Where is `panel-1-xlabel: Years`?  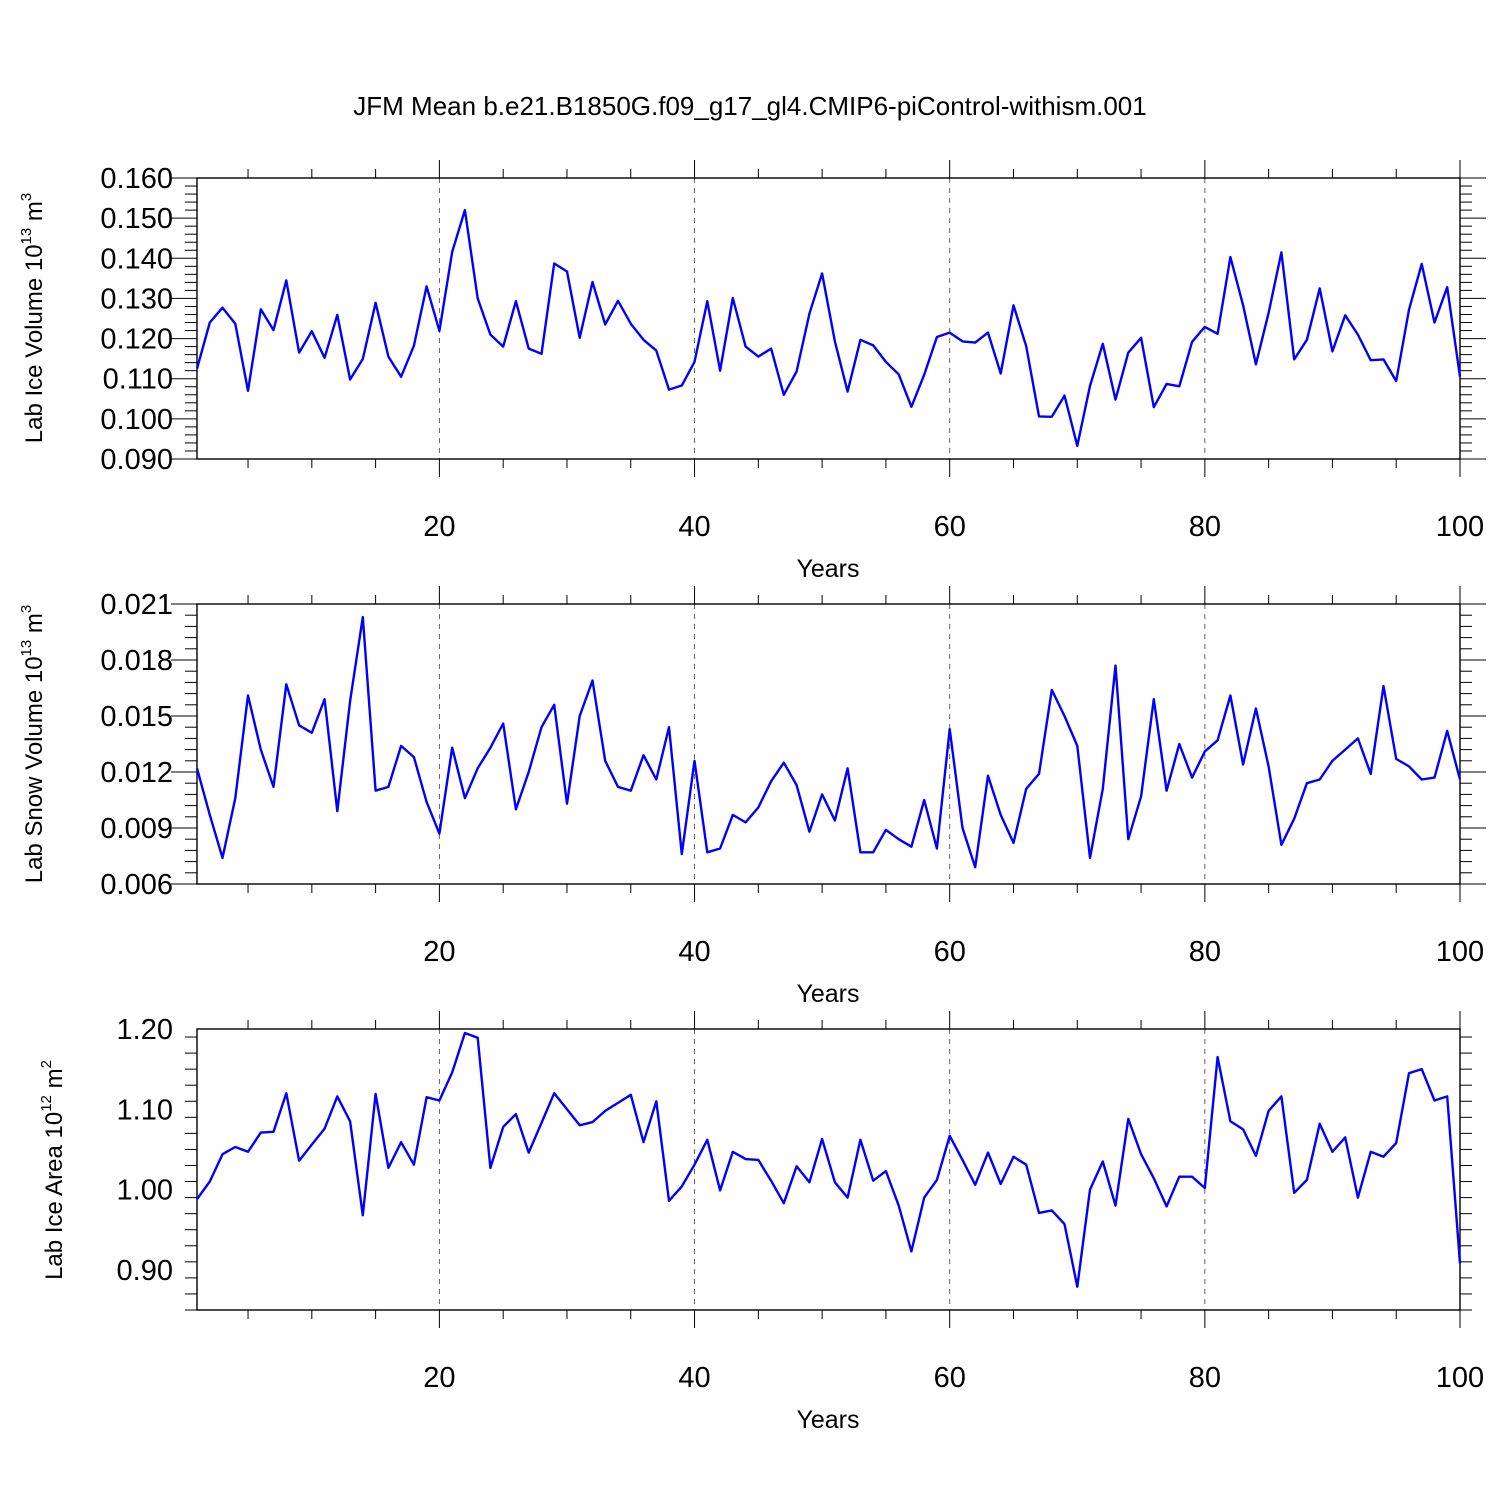
panel-1-xlabel: Years is located at coordinates (827, 994).